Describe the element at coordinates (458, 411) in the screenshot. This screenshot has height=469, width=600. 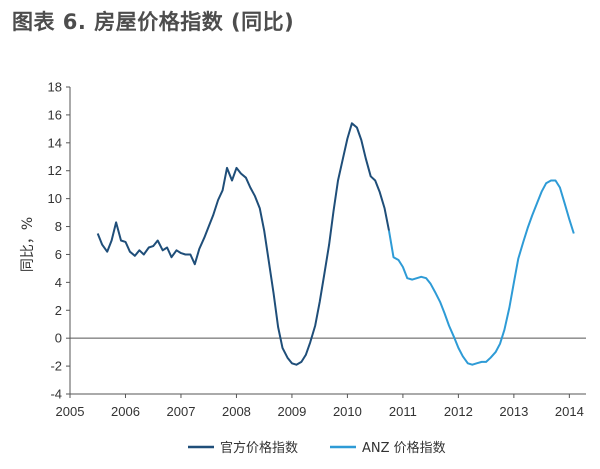
I see `x-tick-label: 2012` at that location.